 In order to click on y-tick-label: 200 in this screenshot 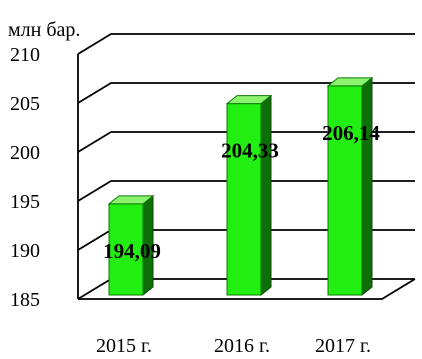, I will do `click(25, 153)`.